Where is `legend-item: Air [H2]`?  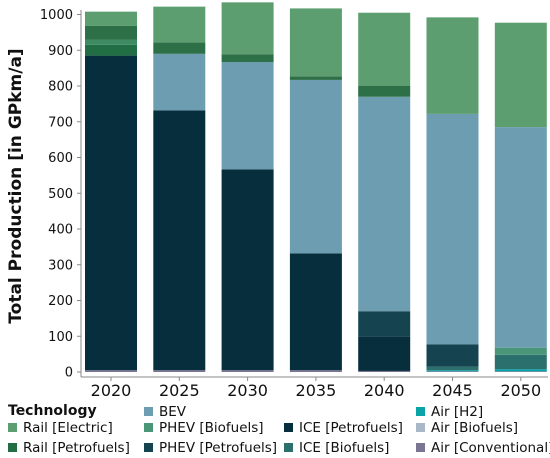
legend-item: Air [H2] is located at coordinates (449, 411).